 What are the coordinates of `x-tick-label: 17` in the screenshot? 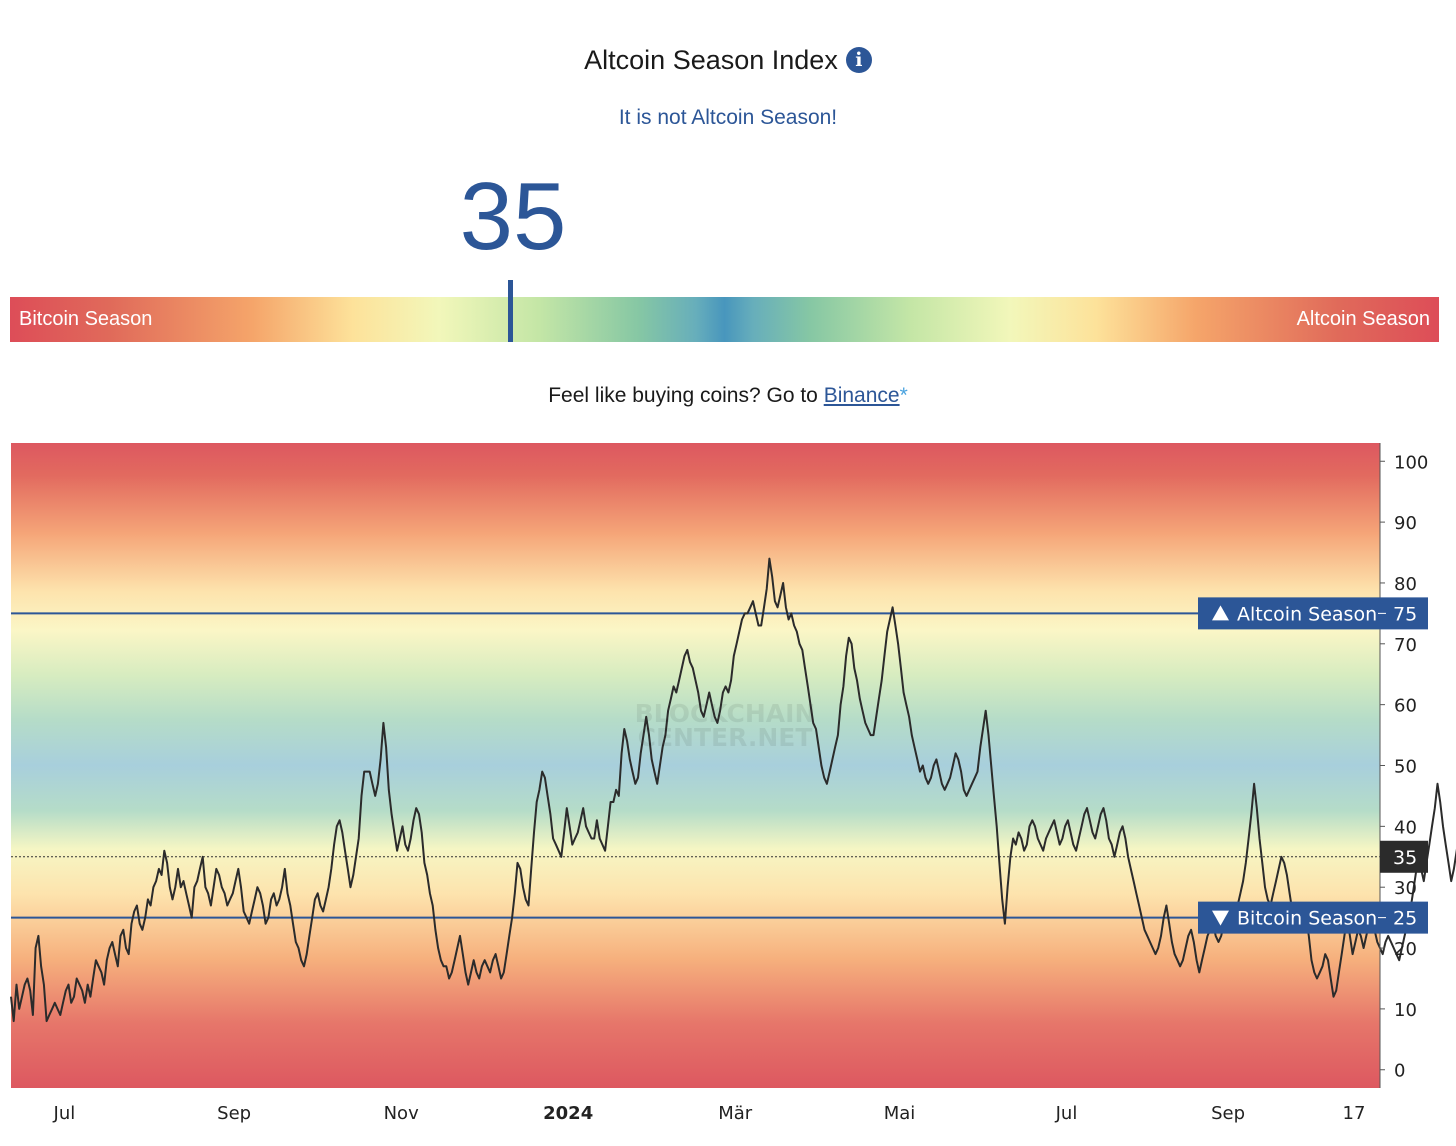 It's located at (1354, 1113).